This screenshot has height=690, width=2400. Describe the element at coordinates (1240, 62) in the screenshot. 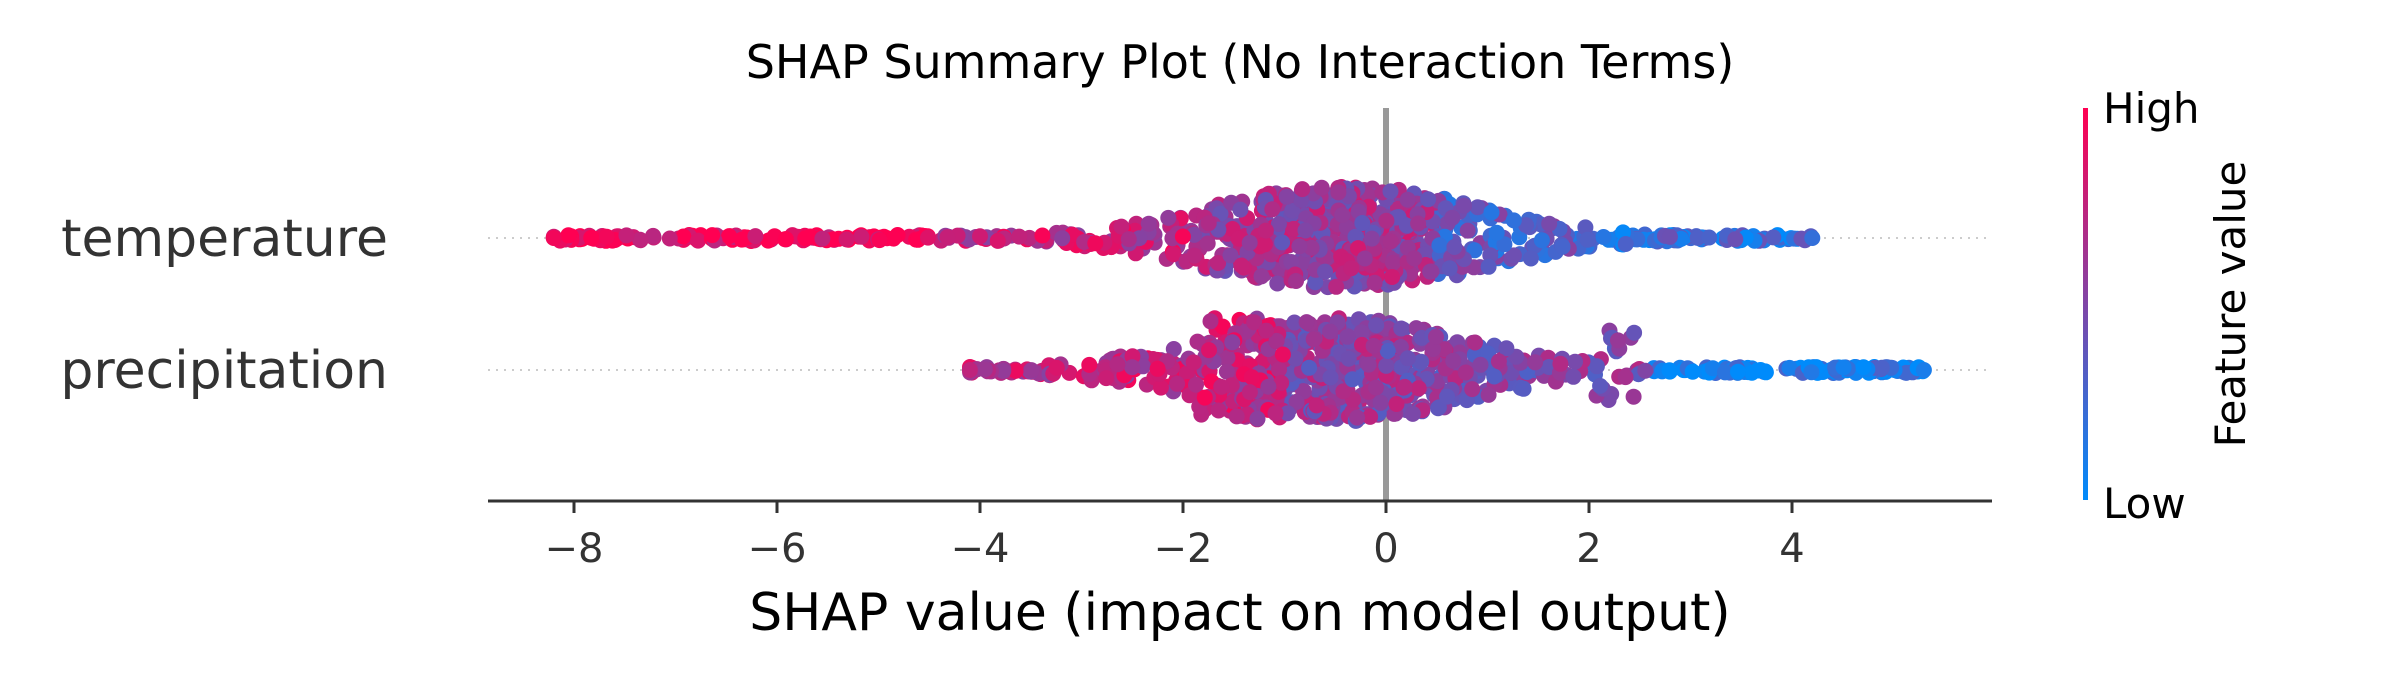

I see `chart-title: SHAP Summary Plot (No Interaction Terms)` at that location.